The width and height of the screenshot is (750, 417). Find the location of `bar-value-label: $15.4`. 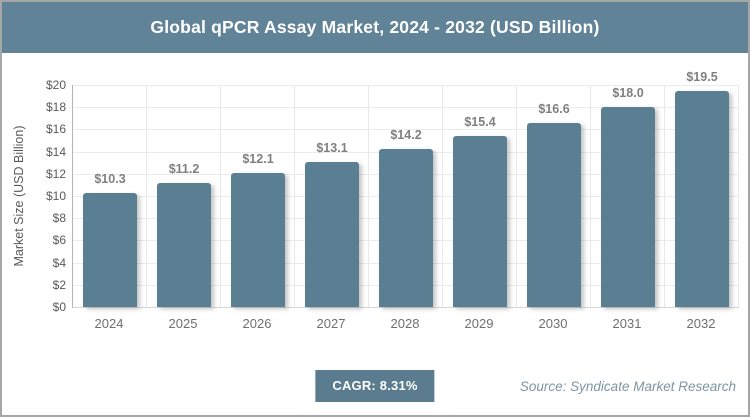

bar-value-label: $15.4 is located at coordinates (480, 122).